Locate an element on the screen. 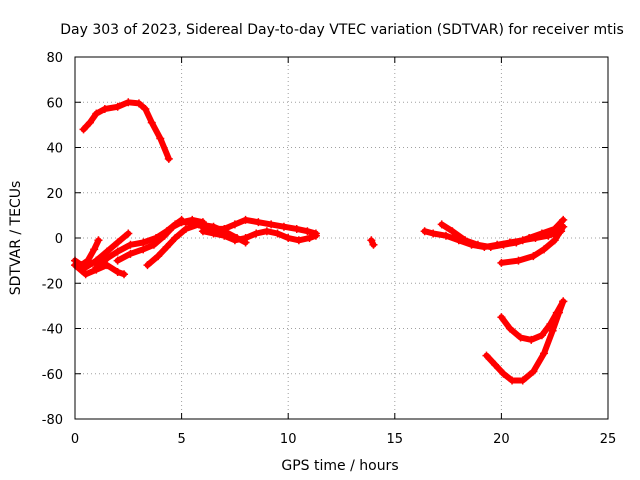 The height and width of the screenshot is (480, 640). y-tick-label: 0 is located at coordinates (59, 239).